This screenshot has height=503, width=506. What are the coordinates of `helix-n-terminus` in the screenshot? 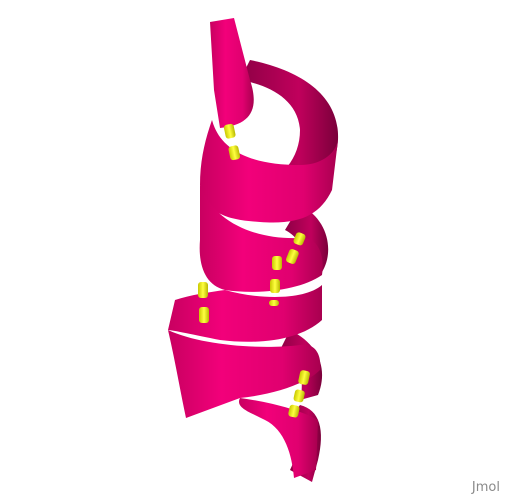 It's located at (232, 73).